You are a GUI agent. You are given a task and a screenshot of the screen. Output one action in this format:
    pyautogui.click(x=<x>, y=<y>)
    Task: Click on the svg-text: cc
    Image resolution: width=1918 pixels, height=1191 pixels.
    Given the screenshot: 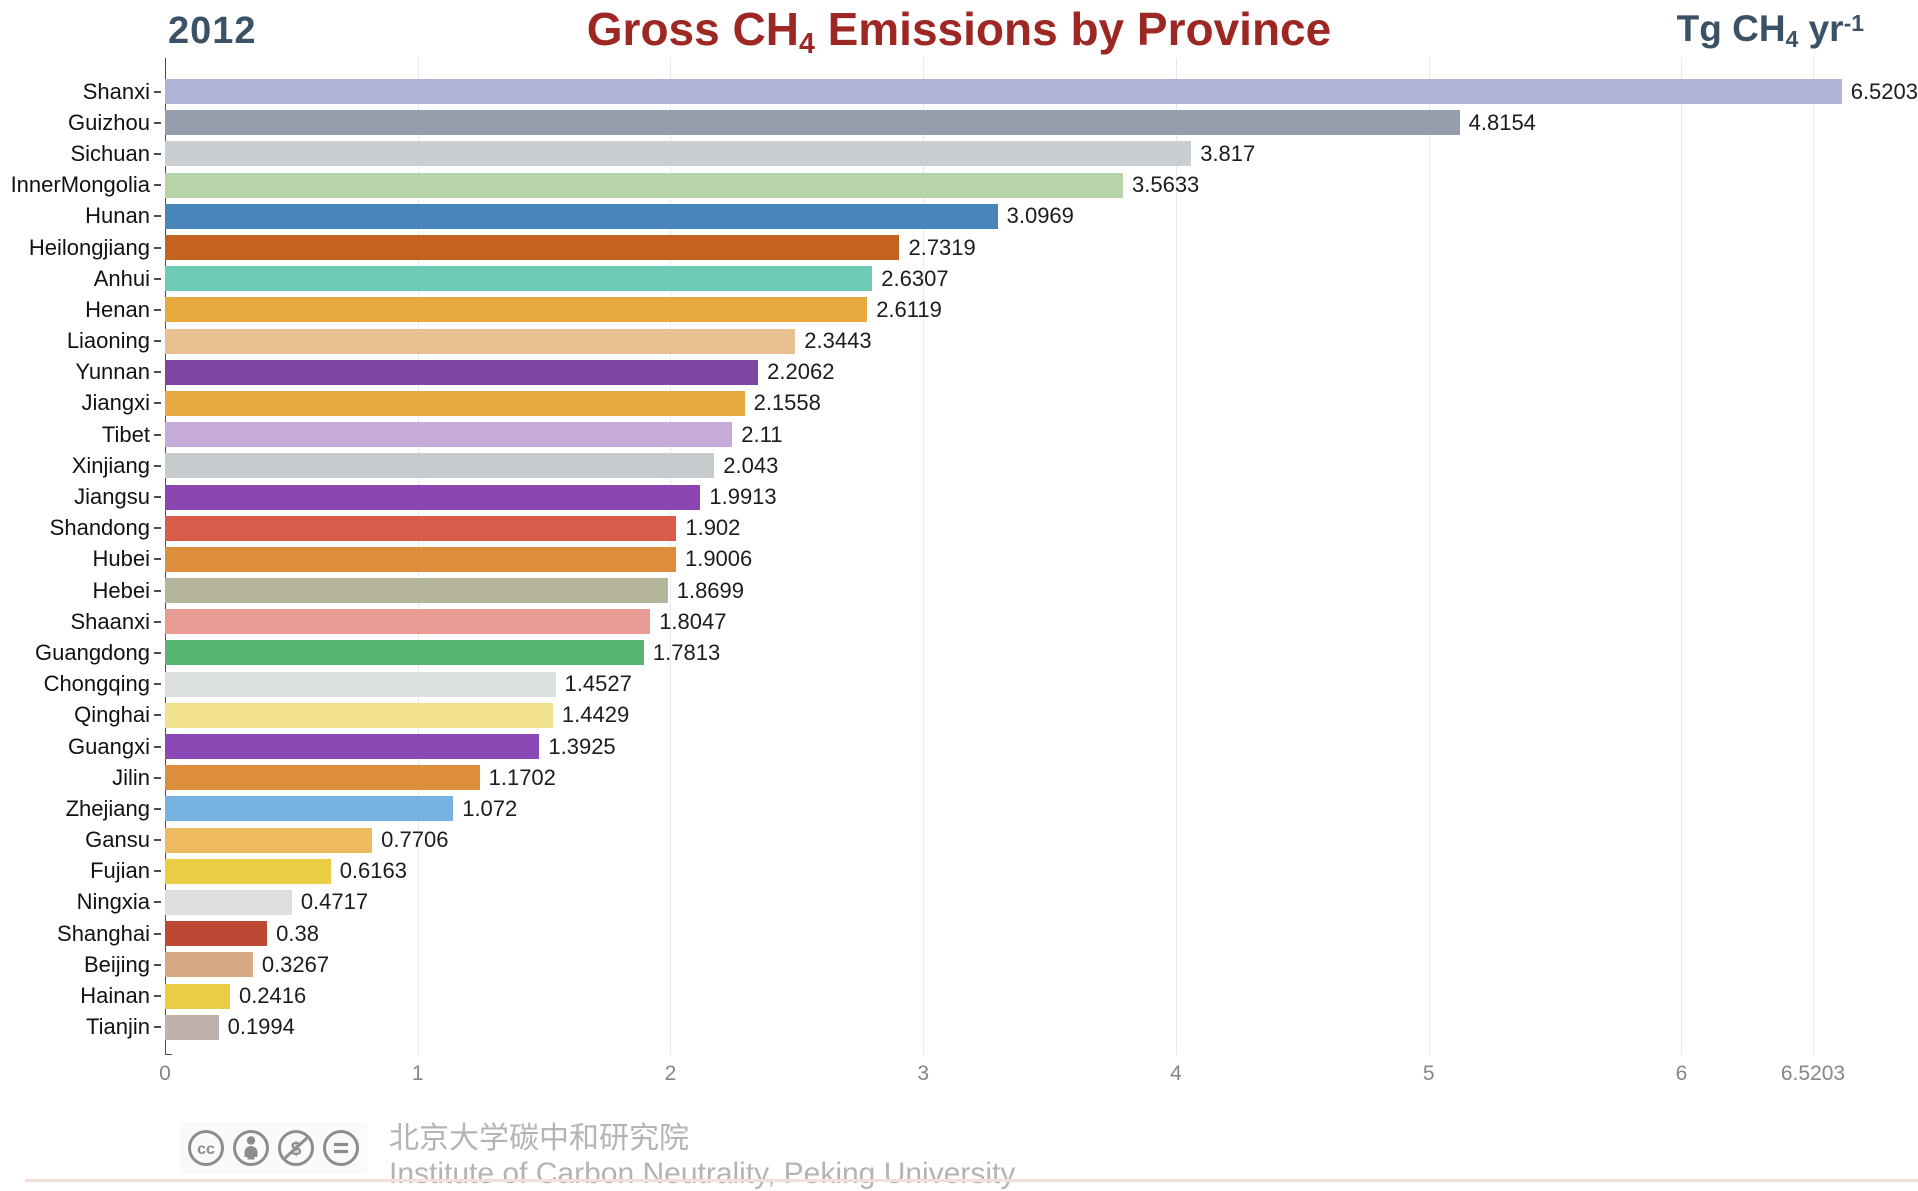 What is the action you would take?
    pyautogui.click(x=206, y=1149)
    